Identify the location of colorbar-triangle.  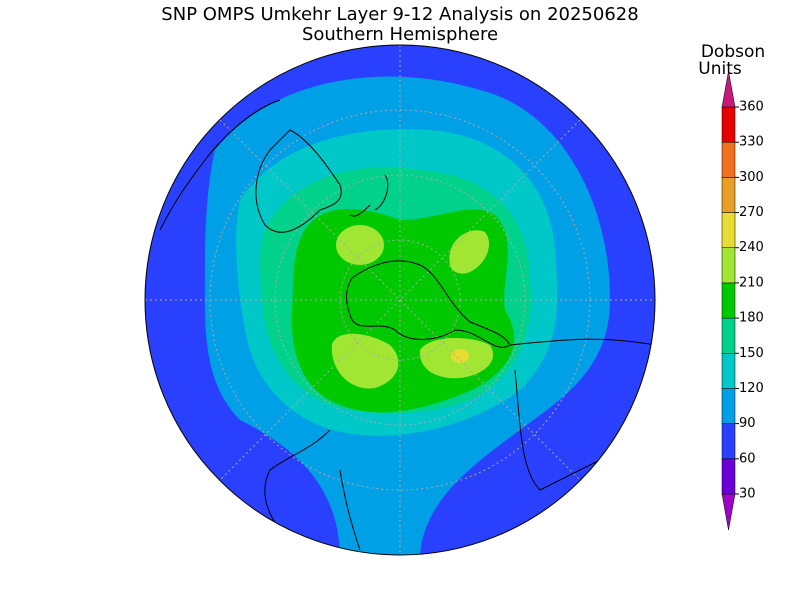
(728, 89).